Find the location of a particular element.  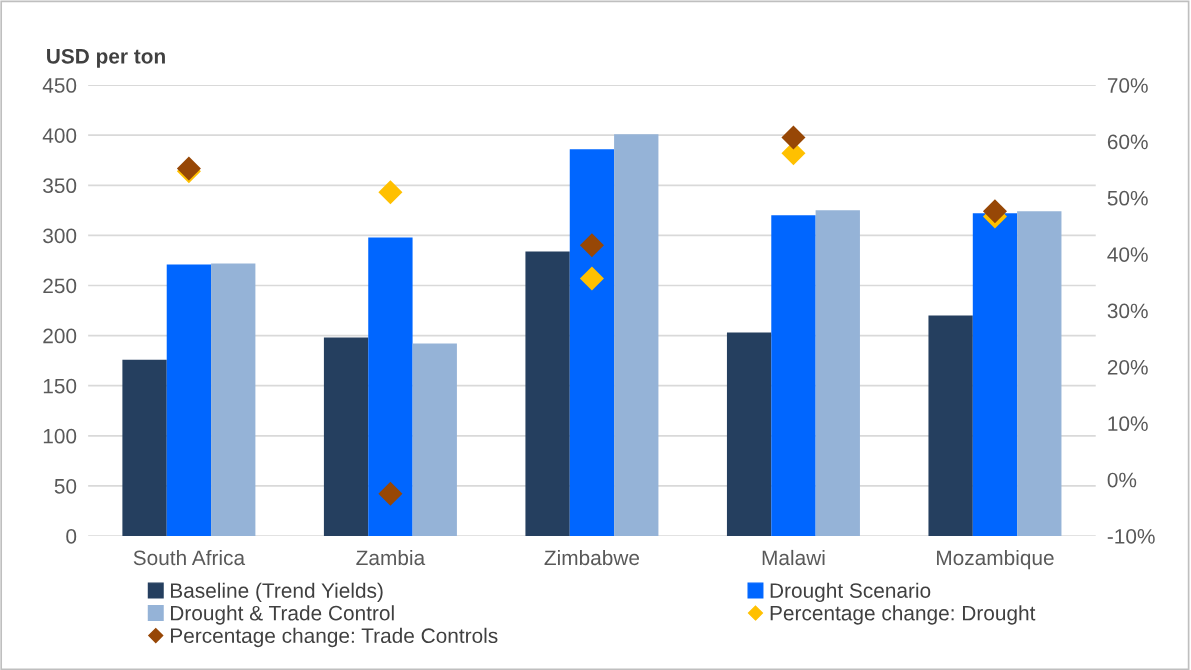

y2-tick-label: -10% is located at coordinates (1131, 536).